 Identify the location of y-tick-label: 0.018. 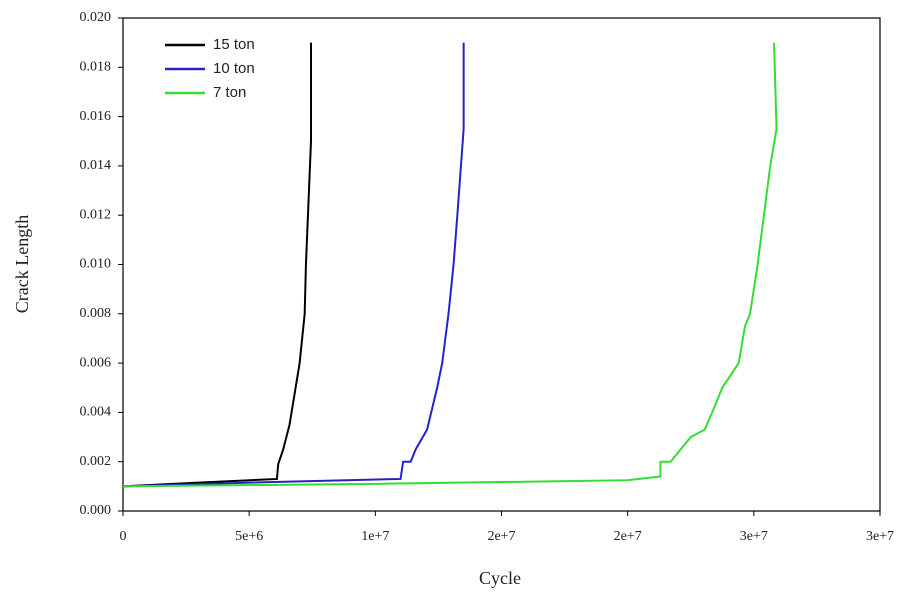
(96, 67).